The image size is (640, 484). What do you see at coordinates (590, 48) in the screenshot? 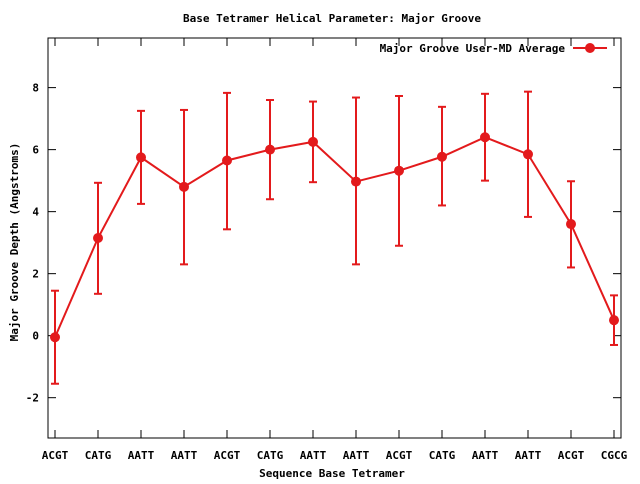
I see `legend-marker` at bounding box center [590, 48].